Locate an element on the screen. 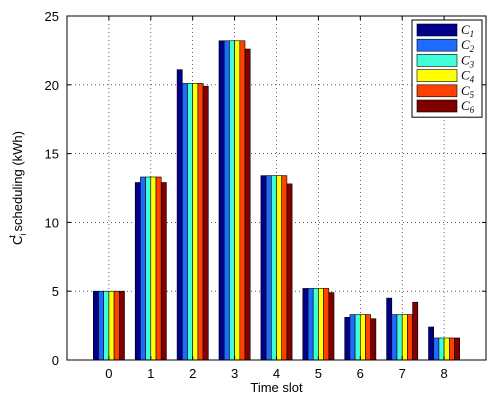  x-tick-label: 1 is located at coordinates (150, 373).